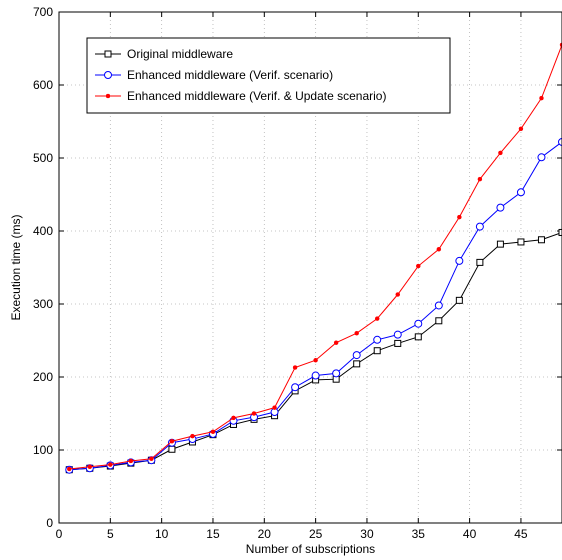 This screenshot has width=562, height=560. What do you see at coordinates (470, 534) in the screenshot?
I see `x-tick-label: 40` at bounding box center [470, 534].